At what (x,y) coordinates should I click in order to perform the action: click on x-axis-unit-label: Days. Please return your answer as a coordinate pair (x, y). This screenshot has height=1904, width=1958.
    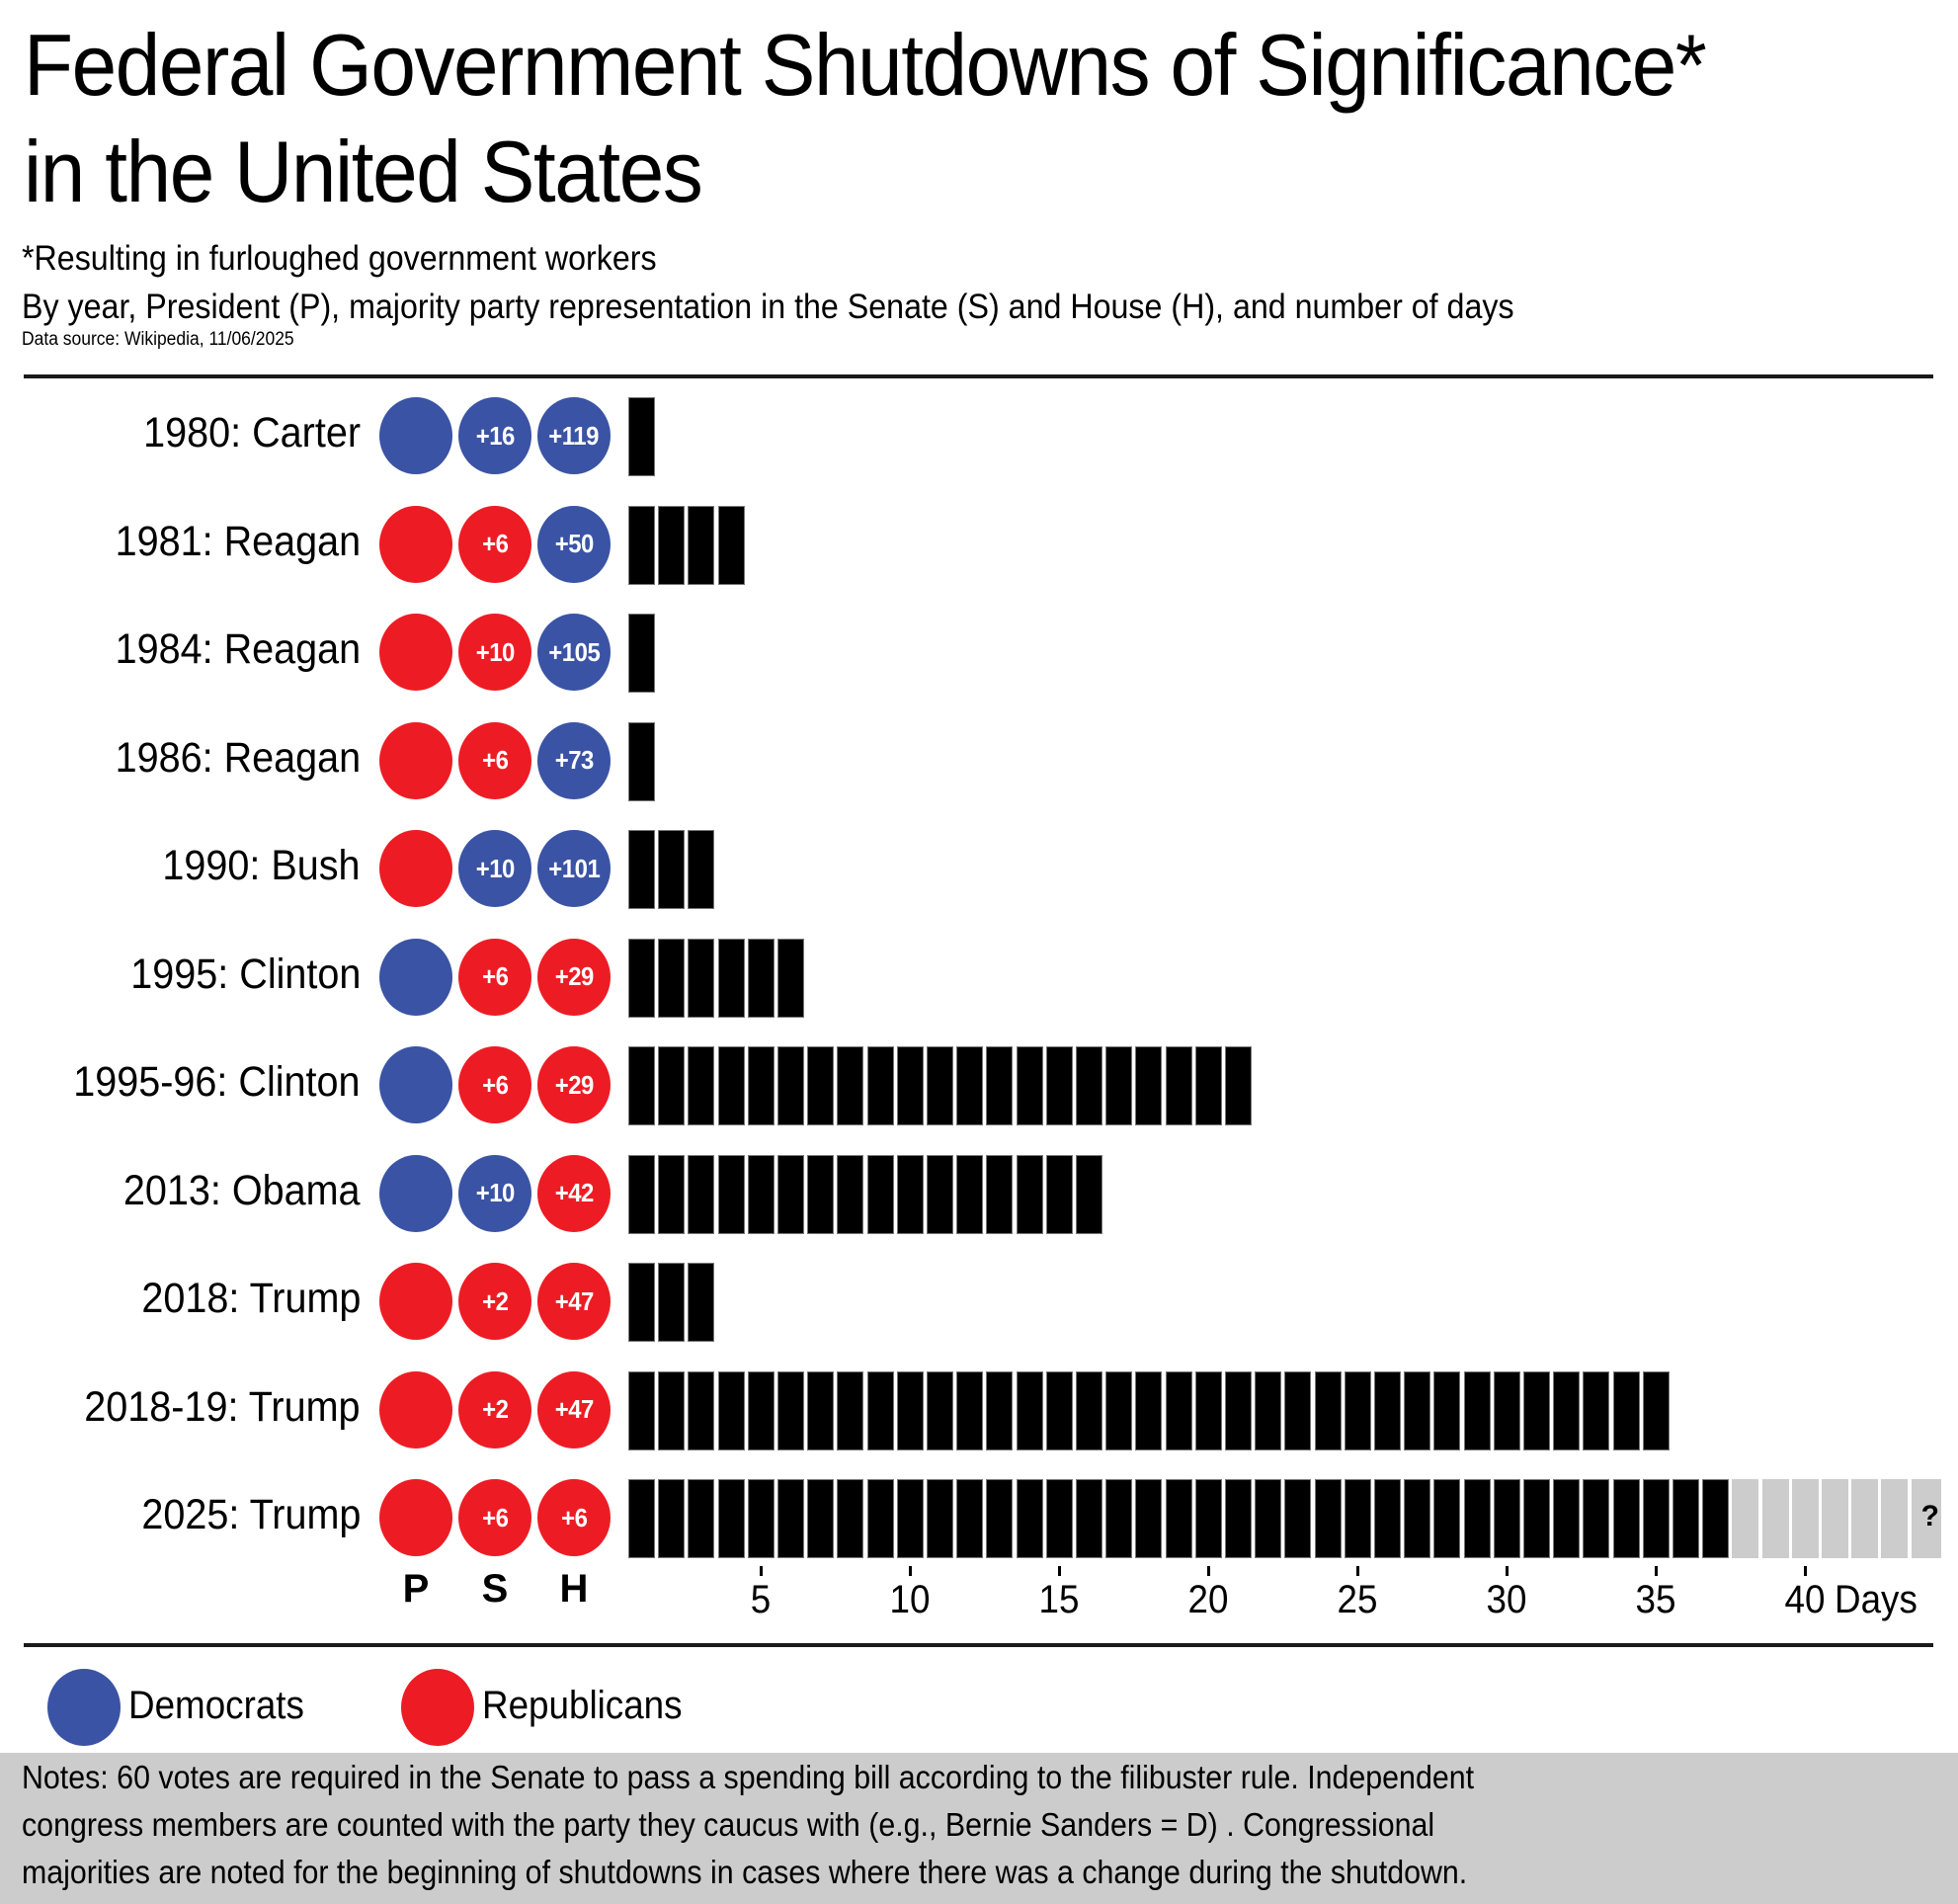
    Looking at the image, I should click on (1876, 1599).